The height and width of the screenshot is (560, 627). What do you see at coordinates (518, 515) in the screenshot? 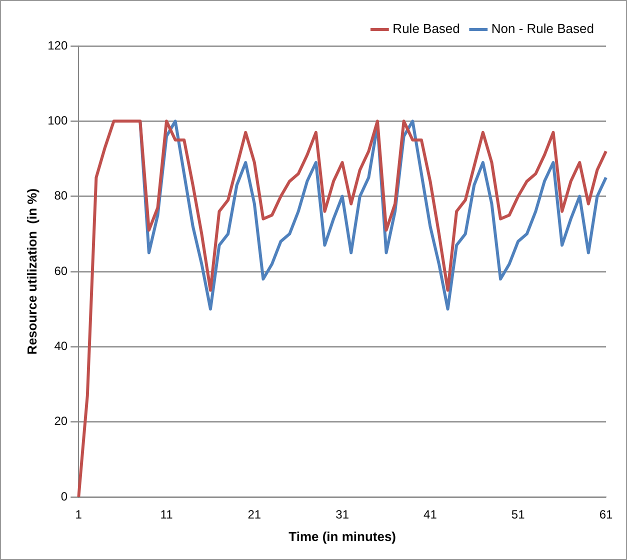
I see `x-tick-label: 51` at bounding box center [518, 515].